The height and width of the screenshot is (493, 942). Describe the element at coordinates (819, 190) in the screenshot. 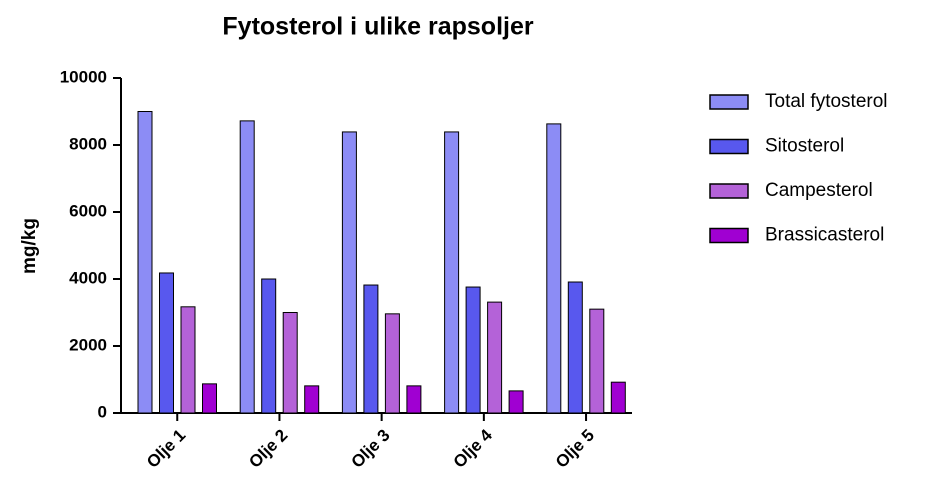

I see `legend-label: Campesterol` at that location.